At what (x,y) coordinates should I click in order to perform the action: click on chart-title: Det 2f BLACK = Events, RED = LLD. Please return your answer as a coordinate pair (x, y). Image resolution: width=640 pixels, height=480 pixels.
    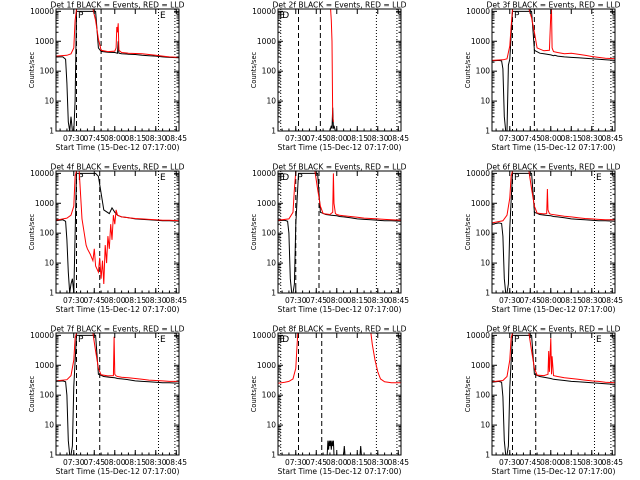
    Looking at the image, I should click on (340, 5).